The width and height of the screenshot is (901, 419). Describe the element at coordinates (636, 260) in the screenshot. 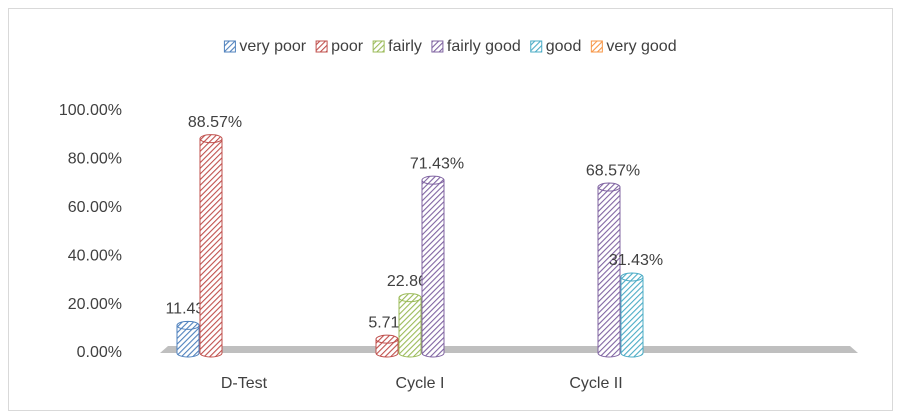

I see `data-label: 31.43%` at that location.